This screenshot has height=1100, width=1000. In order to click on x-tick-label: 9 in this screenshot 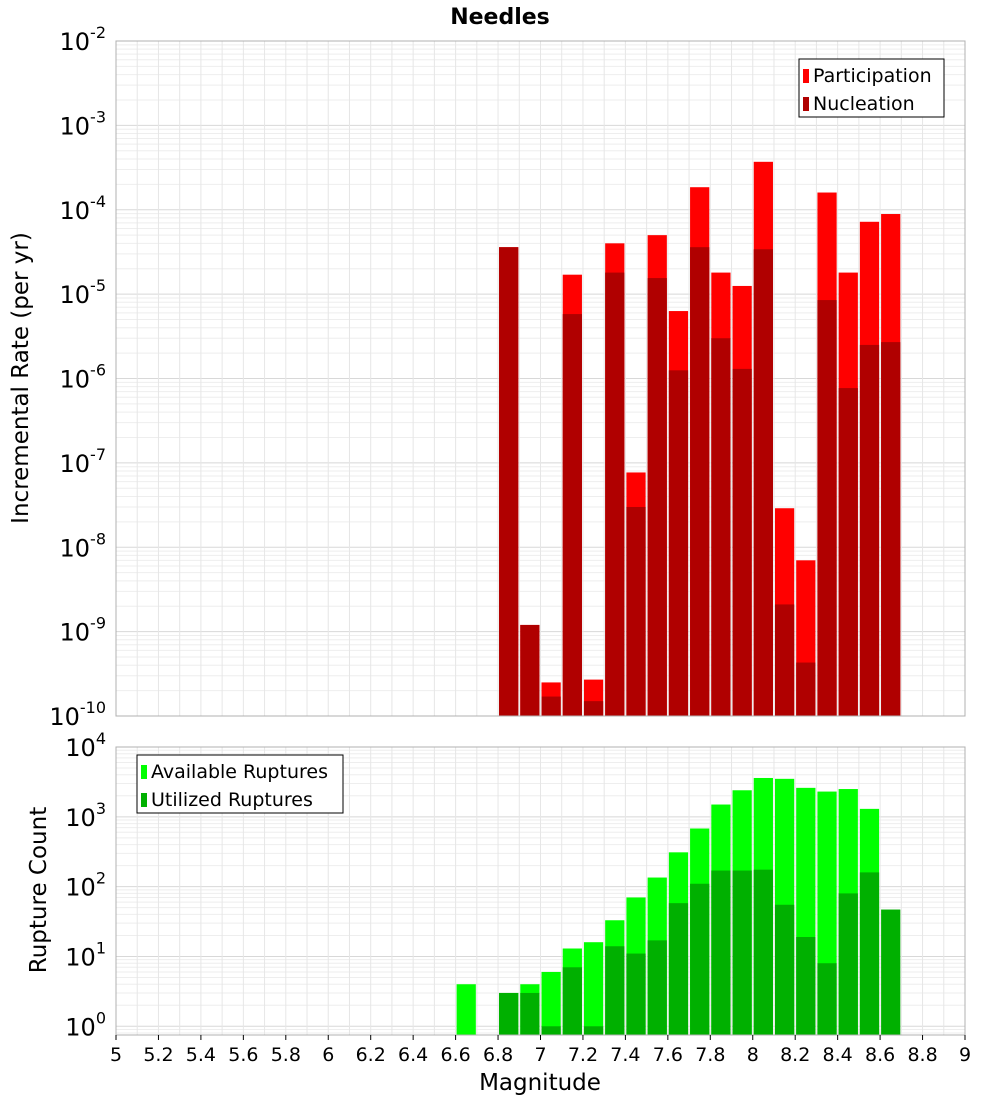, I will do `click(965, 1055)`.